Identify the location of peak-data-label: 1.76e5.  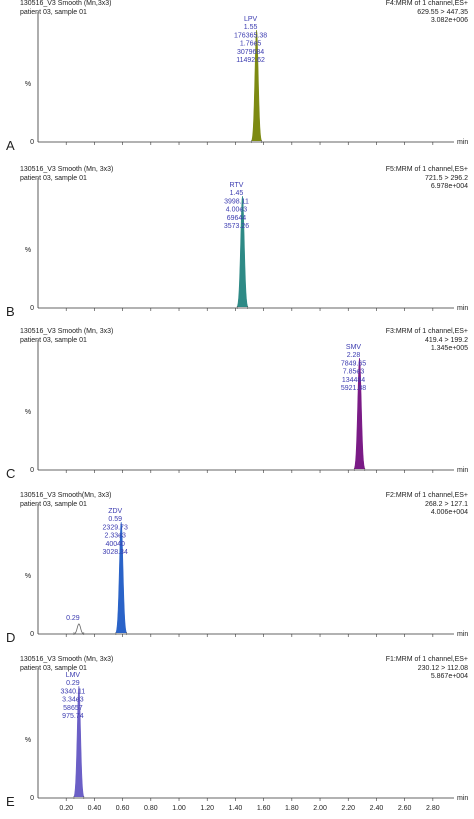
(251, 44).